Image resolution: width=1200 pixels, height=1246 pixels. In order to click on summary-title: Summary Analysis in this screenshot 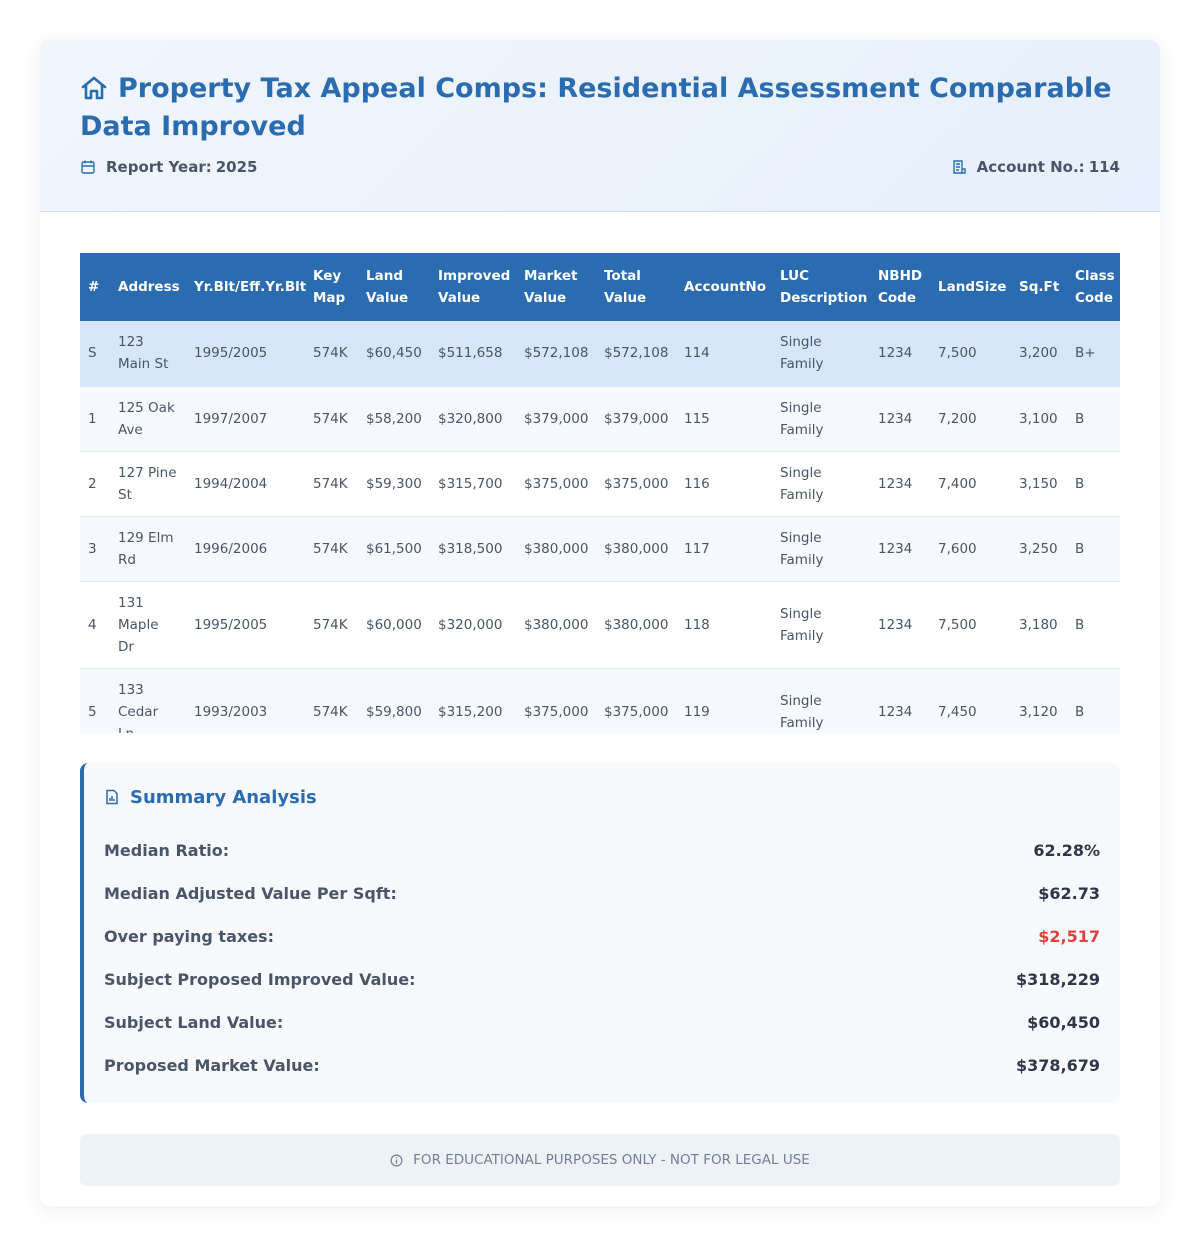, I will do `click(223, 797)`.